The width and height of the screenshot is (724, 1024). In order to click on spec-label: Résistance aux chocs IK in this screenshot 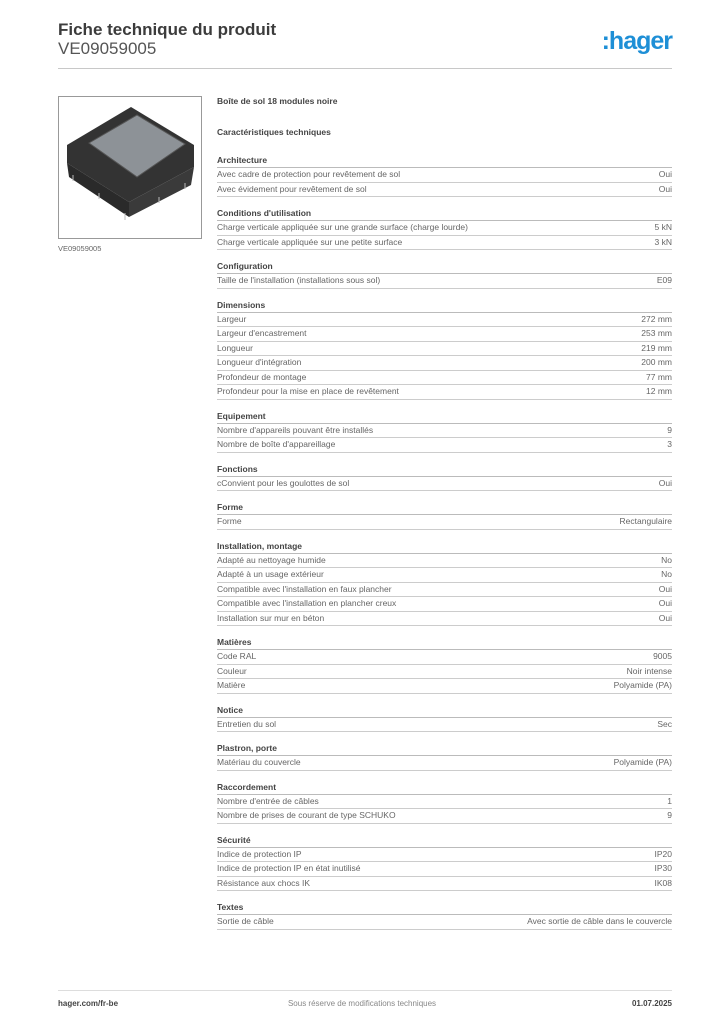, I will do `click(264, 882)`.